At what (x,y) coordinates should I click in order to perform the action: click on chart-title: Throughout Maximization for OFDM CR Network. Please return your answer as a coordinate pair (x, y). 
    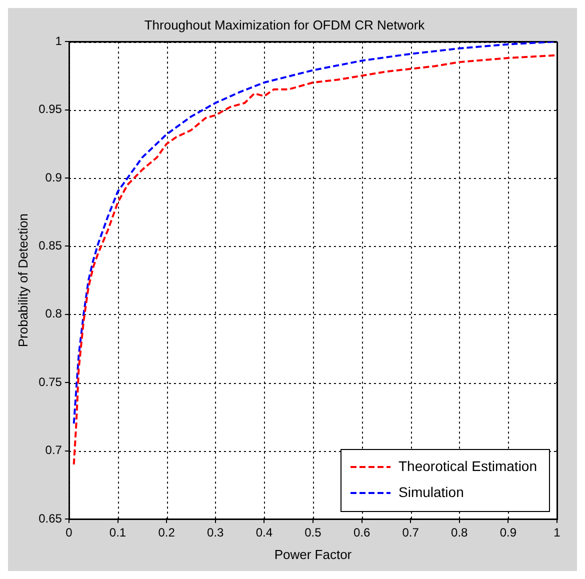
    Looking at the image, I should click on (285, 24).